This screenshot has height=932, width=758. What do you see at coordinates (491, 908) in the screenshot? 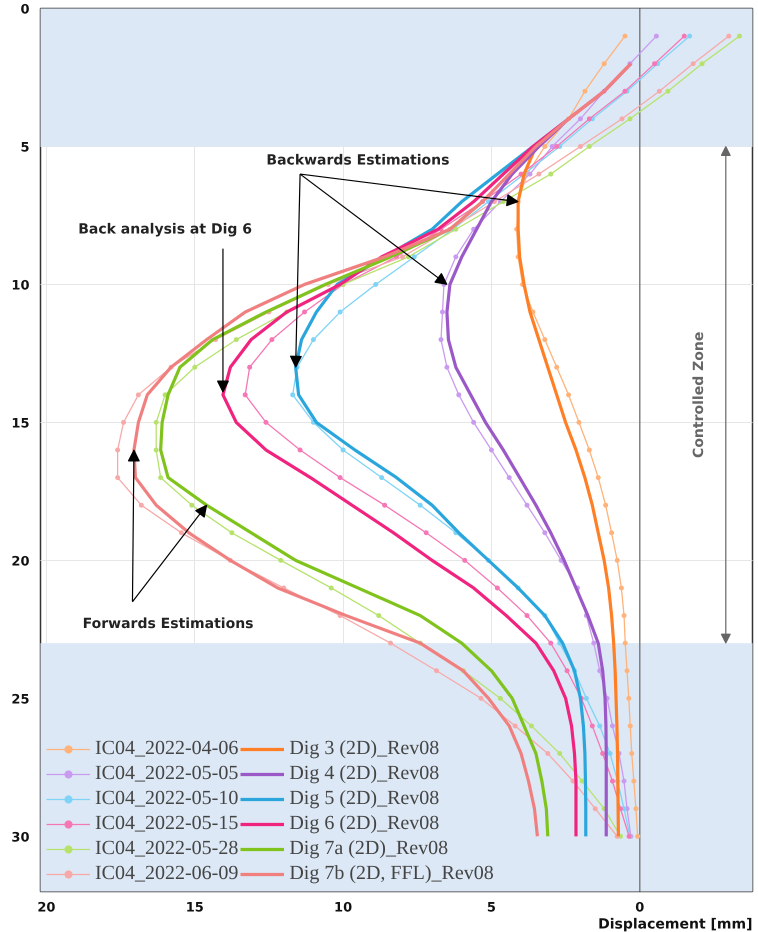
I see `x-tick-label: 5` at bounding box center [491, 908].